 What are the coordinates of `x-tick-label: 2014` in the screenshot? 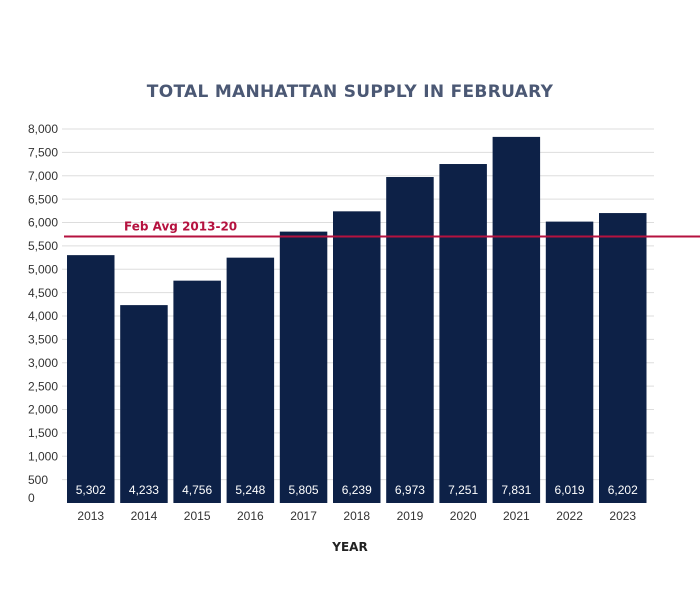 It's located at (144, 516).